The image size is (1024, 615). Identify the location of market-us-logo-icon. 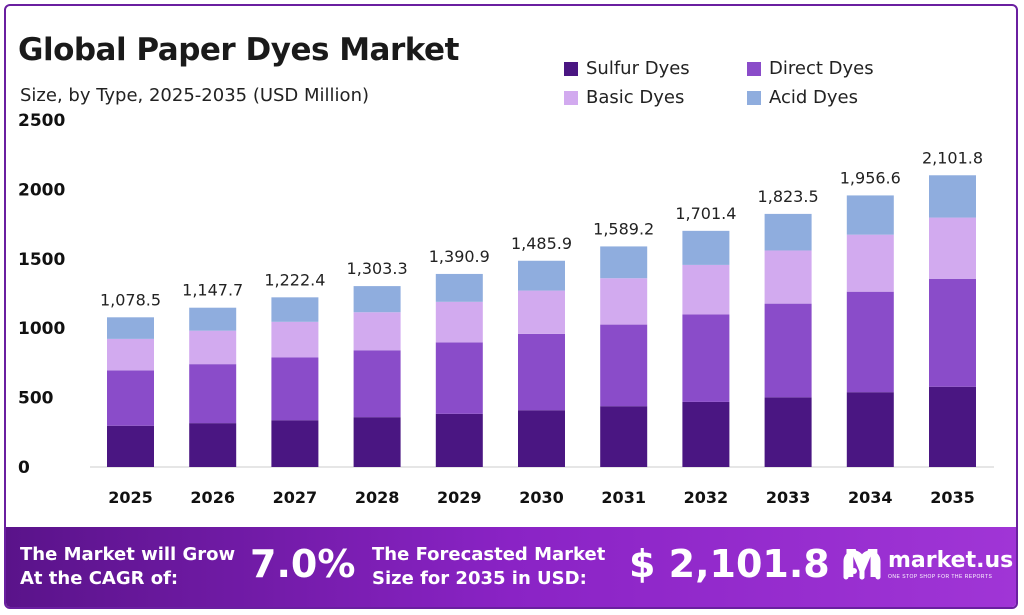
(862, 565).